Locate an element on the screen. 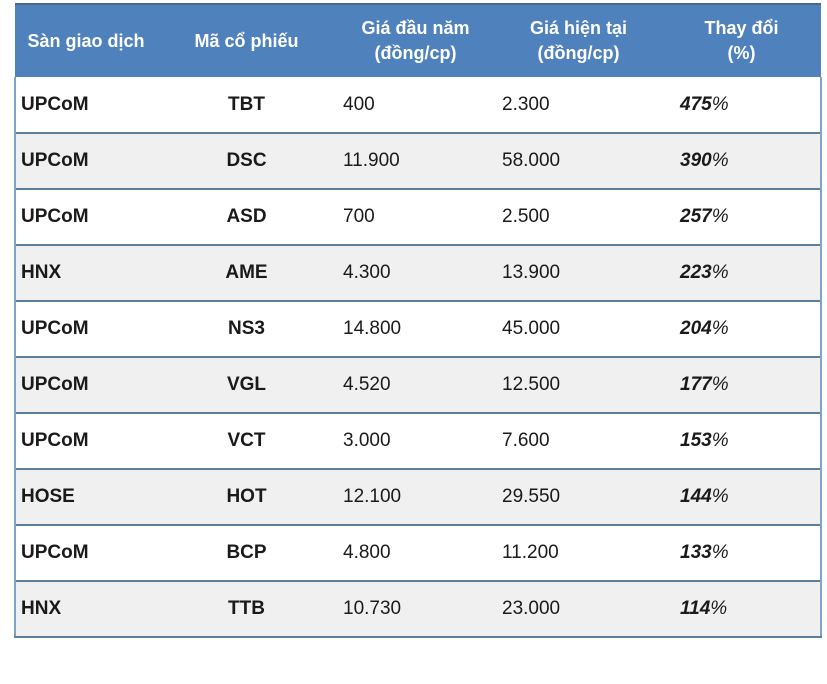 This screenshot has width=827, height=684. start-price-cell: 4.300 is located at coordinates (415, 272).